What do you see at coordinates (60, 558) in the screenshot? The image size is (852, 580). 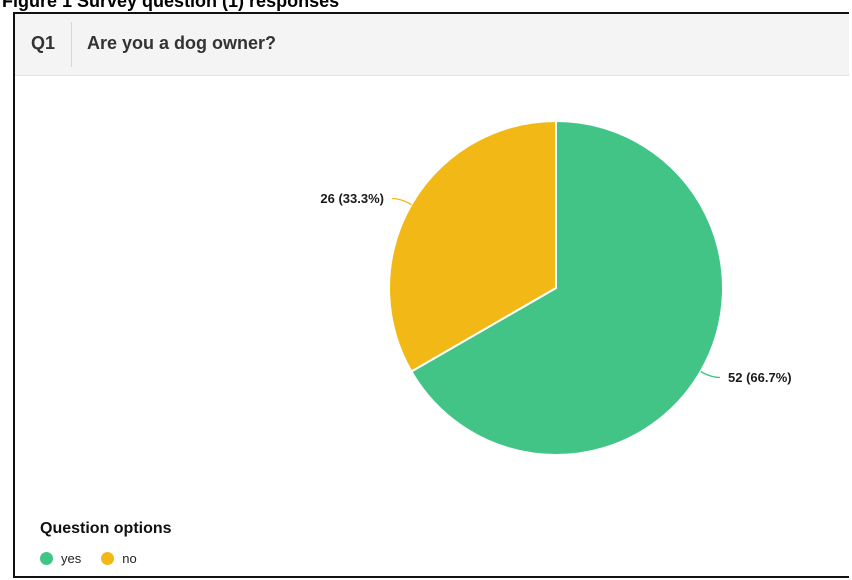 I see `legend-item-yes: yes` at bounding box center [60, 558].